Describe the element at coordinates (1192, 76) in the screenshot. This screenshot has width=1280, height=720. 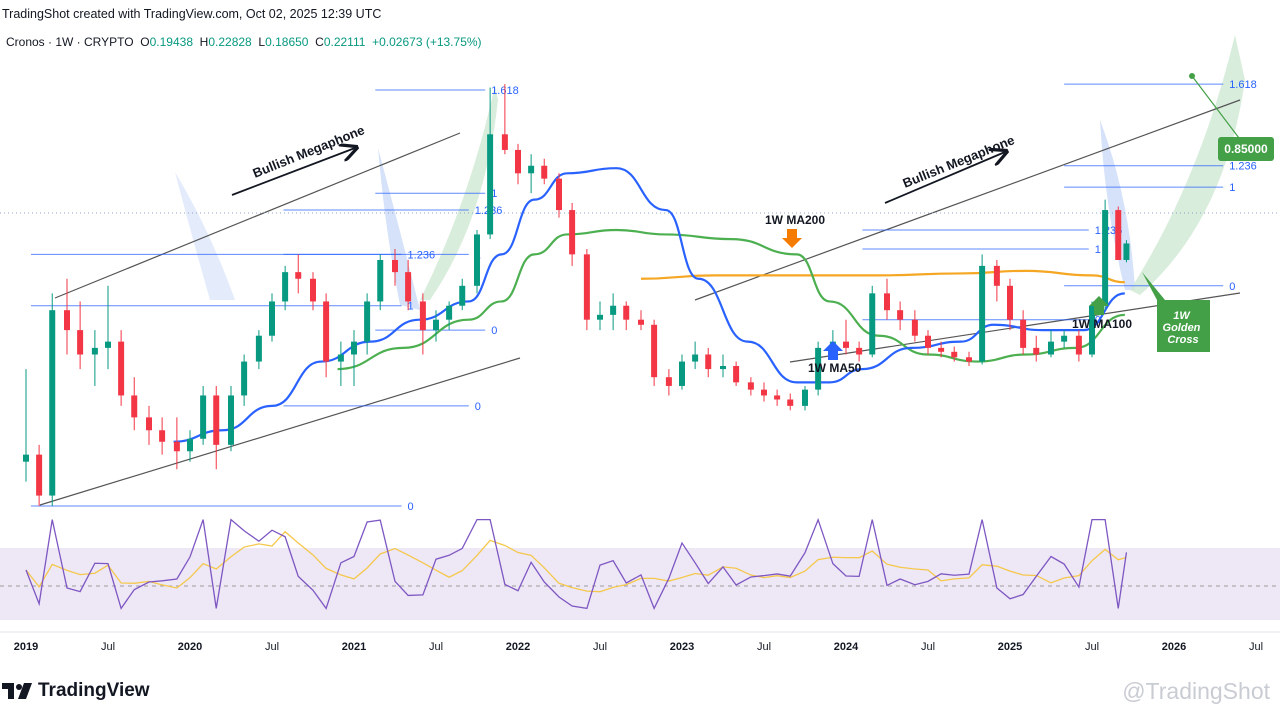
I see `target-dot` at that location.